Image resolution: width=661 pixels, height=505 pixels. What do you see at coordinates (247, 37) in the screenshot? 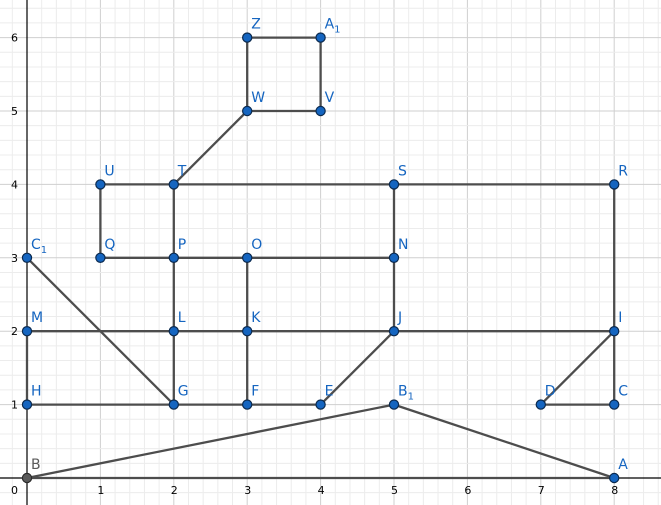
I see `point-Z` at bounding box center [247, 37].